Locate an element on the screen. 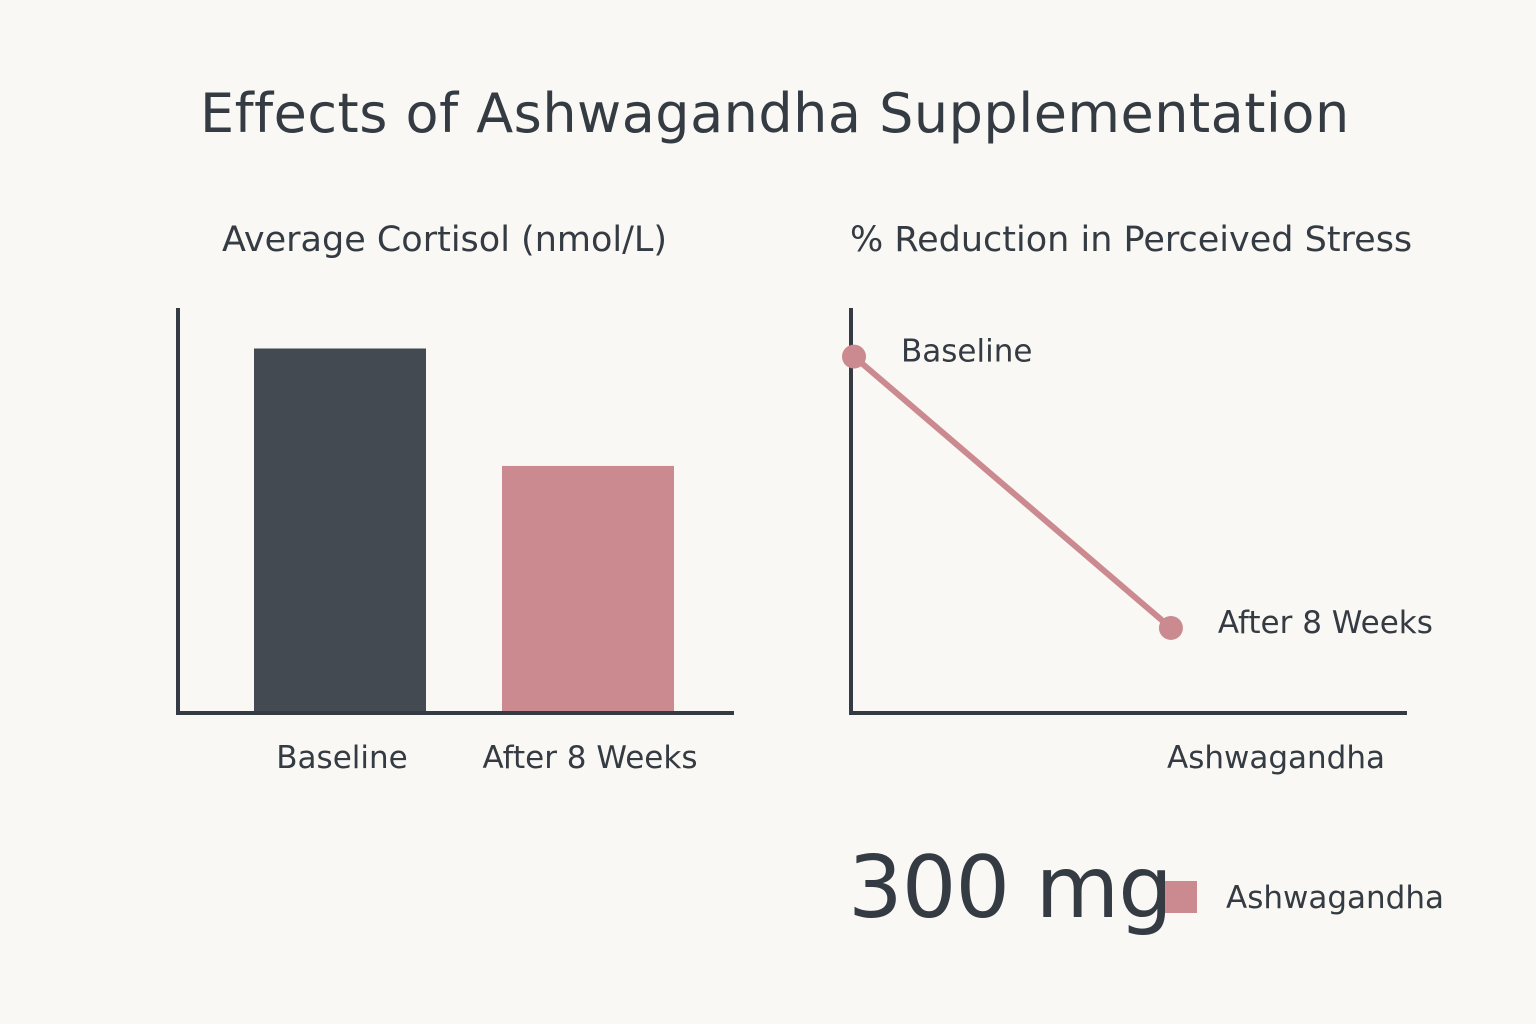 The height and width of the screenshot is (1024, 1536). line-chart-title: % Reduction in Perceived Stress is located at coordinates (1131, 240).